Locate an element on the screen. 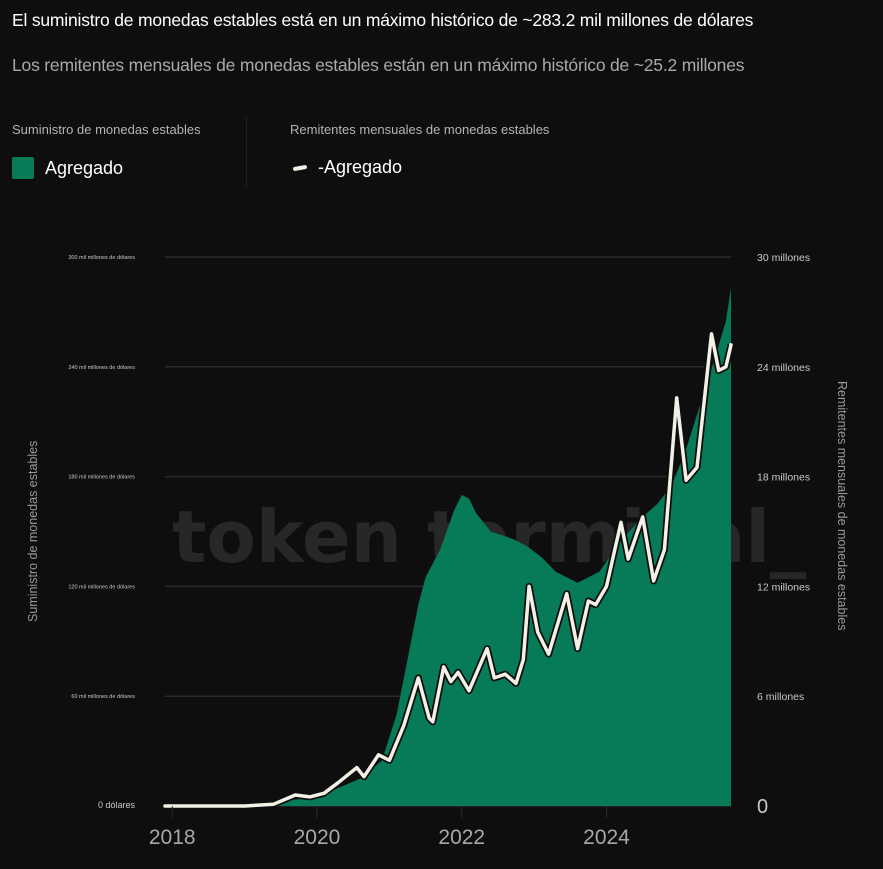 This screenshot has width=883, height=869. x-tick-label: 2018 is located at coordinates (172, 837).